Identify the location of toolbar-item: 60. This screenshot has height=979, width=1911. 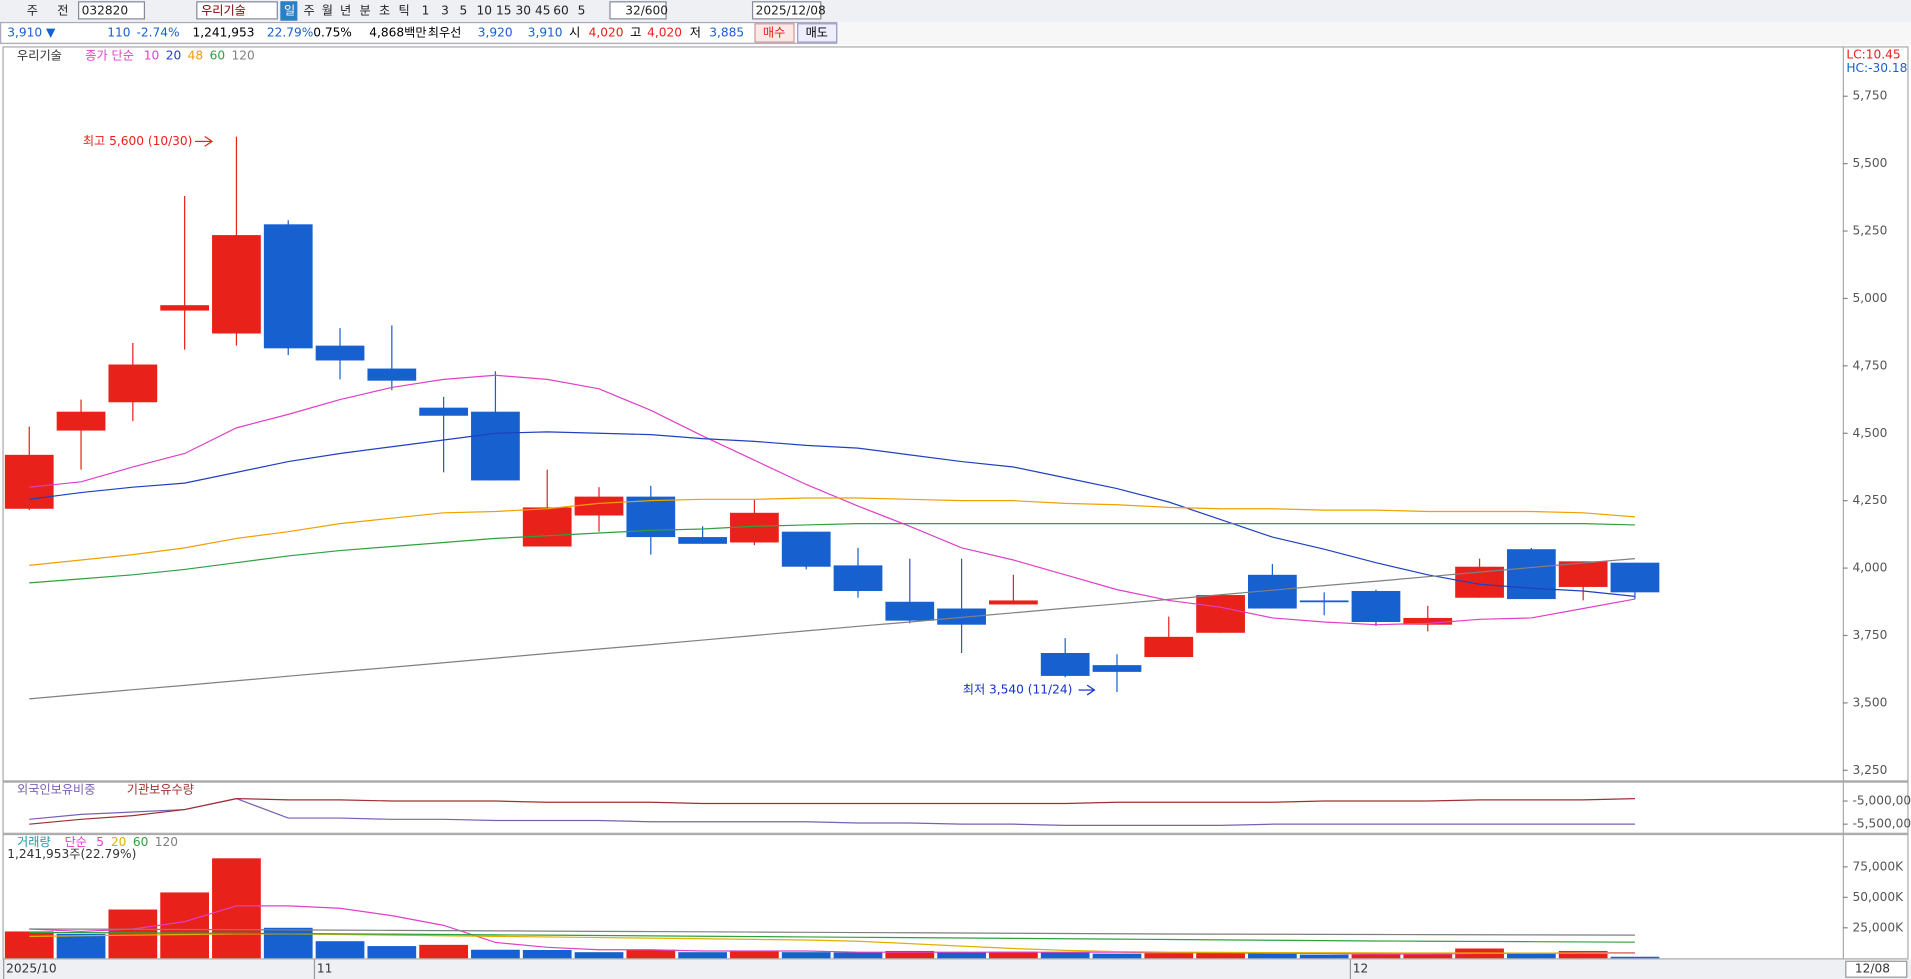
(560, 10).